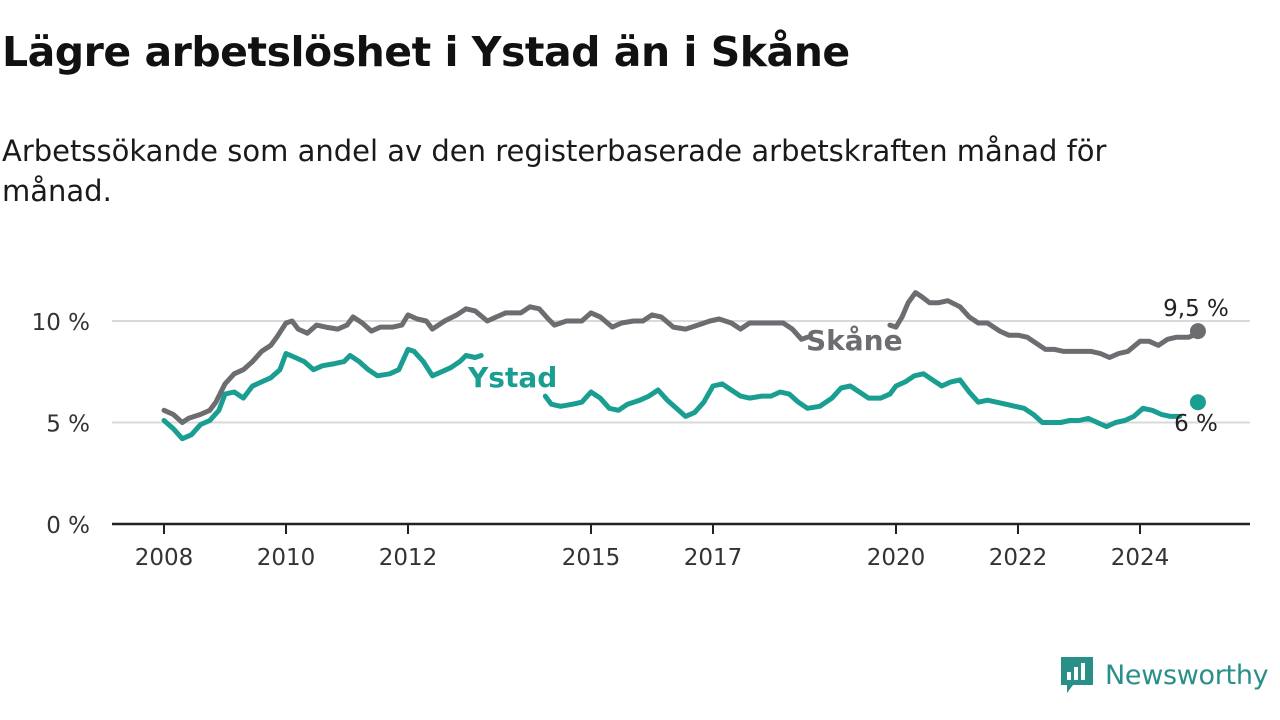  Describe the element at coordinates (68, 425) in the screenshot. I see `y-tick-label: 5 %` at that location.